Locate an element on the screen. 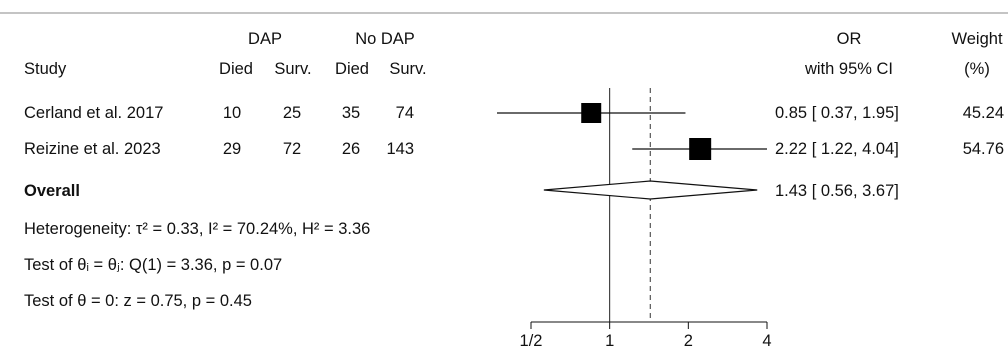 The width and height of the screenshot is (1008, 364). overall-effect-test-text: Test of θ = 0: z = 0.75, p = 0.45 is located at coordinates (138, 301).